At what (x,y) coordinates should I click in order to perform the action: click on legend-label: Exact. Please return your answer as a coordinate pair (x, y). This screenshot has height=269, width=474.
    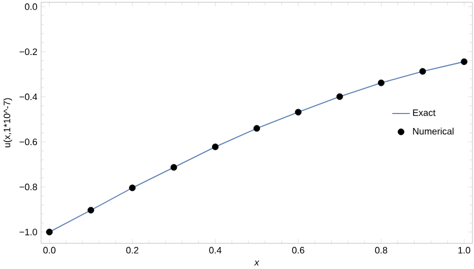
    Looking at the image, I should click on (424, 113).